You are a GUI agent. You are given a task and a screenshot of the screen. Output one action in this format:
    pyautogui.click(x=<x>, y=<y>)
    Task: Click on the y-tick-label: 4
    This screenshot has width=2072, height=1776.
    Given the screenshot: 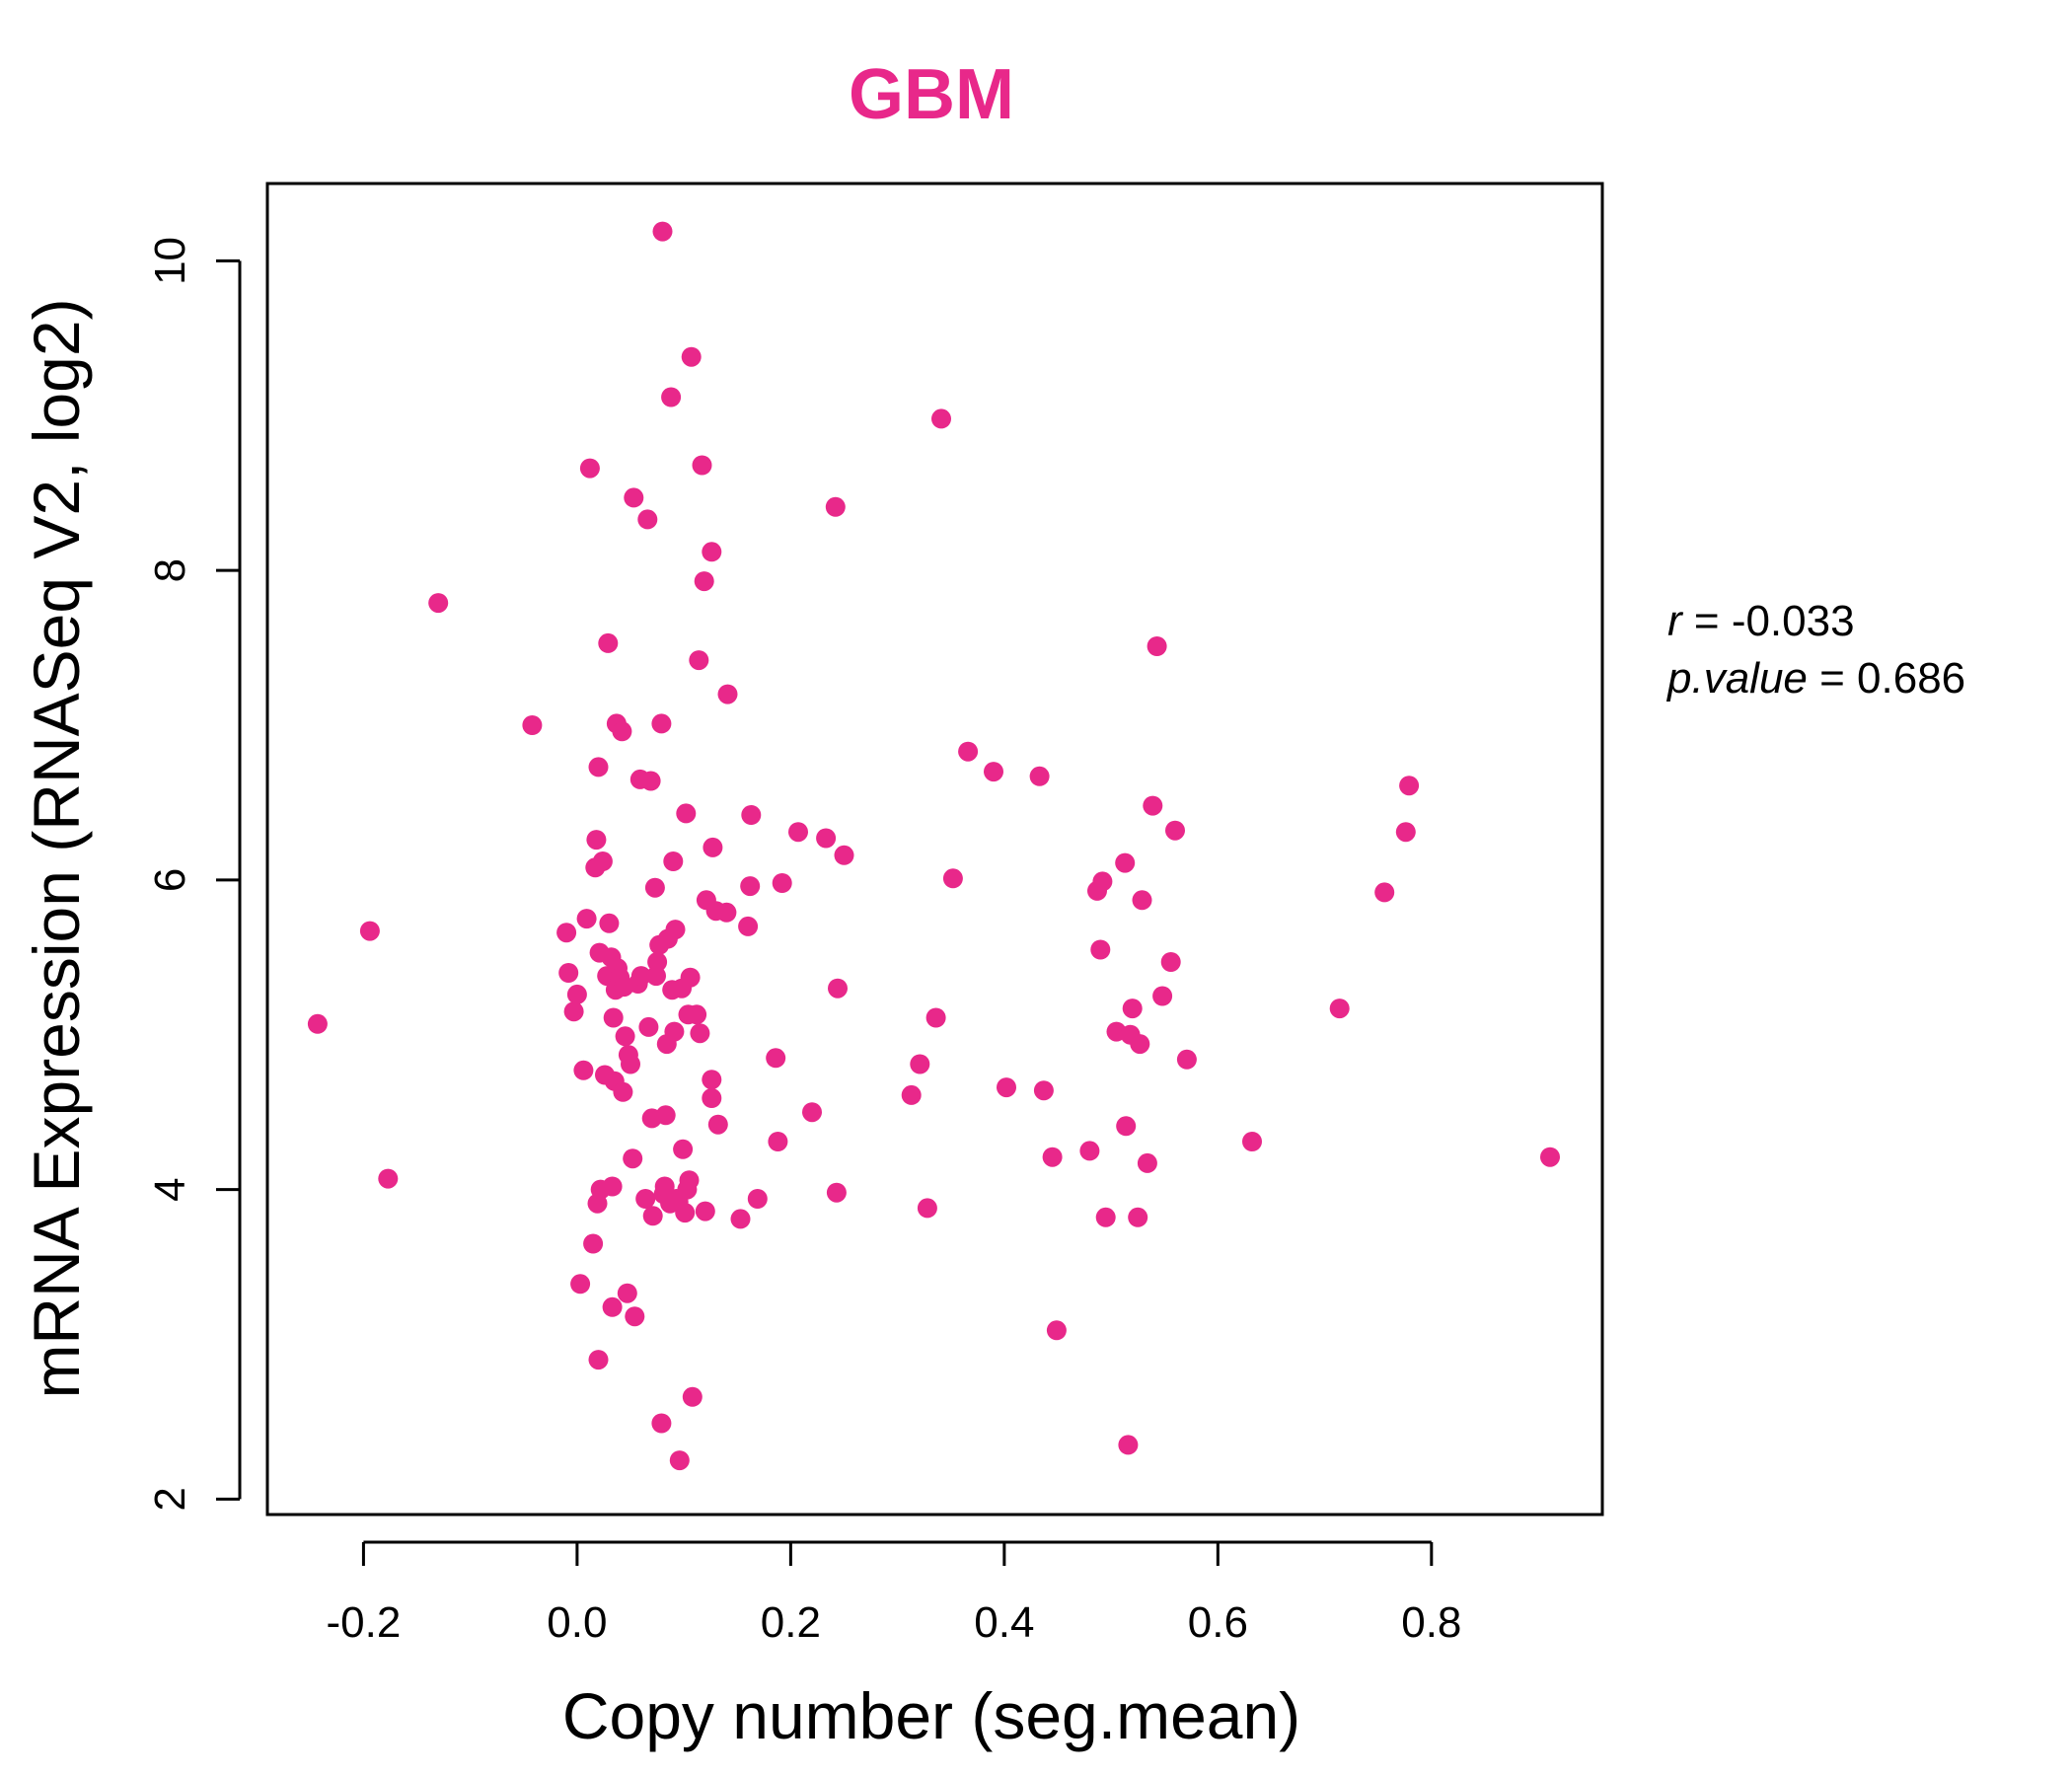 What is the action you would take?
    pyautogui.click(x=170, y=1189)
    